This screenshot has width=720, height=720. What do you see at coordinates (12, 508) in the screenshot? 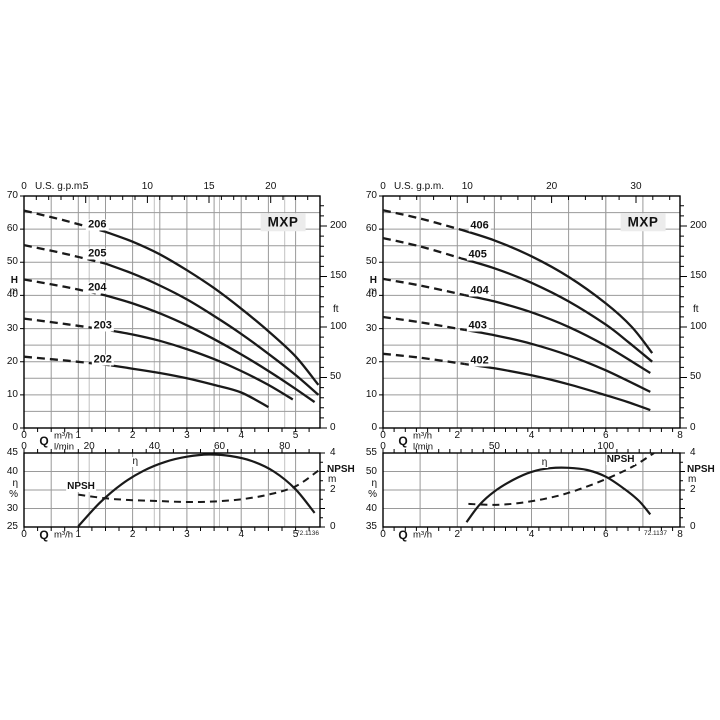
I see `eta-axis-tick: 30` at bounding box center [12, 508].